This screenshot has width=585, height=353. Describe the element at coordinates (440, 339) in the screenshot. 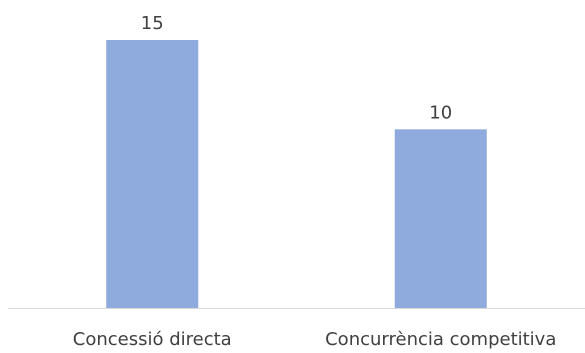

I see `x-tick-label-2: Concurrència competitiva` at that location.